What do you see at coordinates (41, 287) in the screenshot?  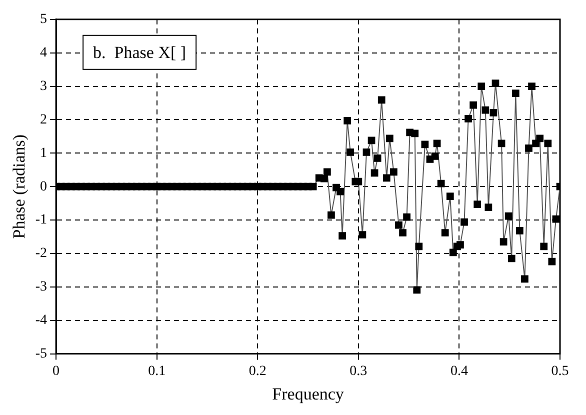 I see `y-tick-label: -3` at bounding box center [41, 287].